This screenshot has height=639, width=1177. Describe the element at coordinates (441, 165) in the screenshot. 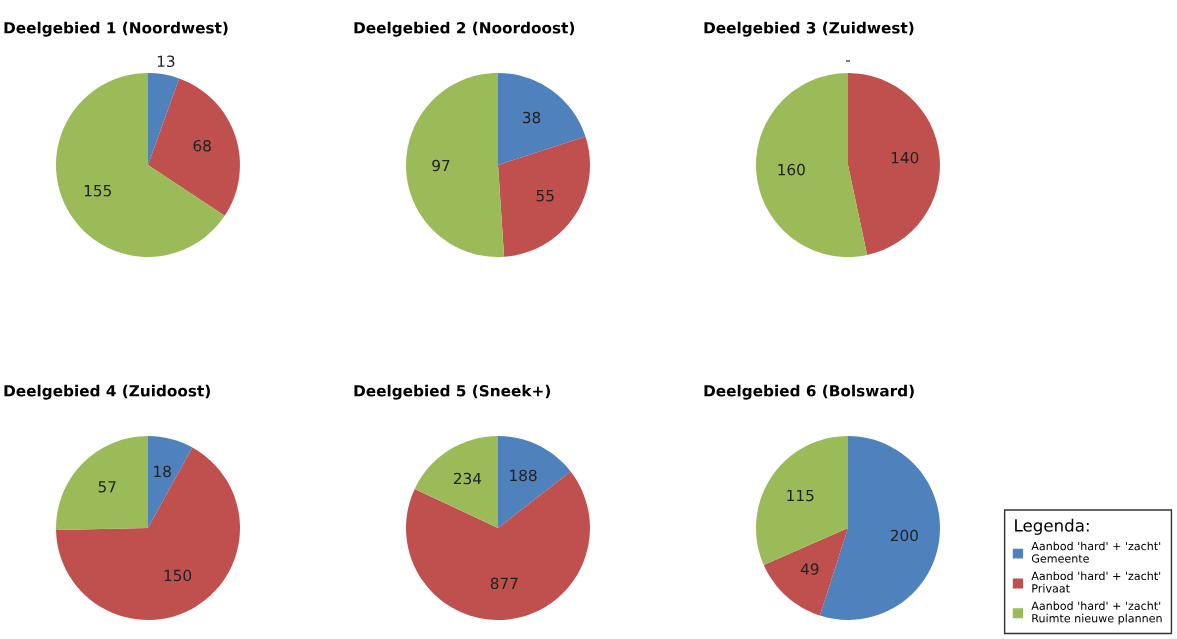

I see `data-label: 97` at that location.